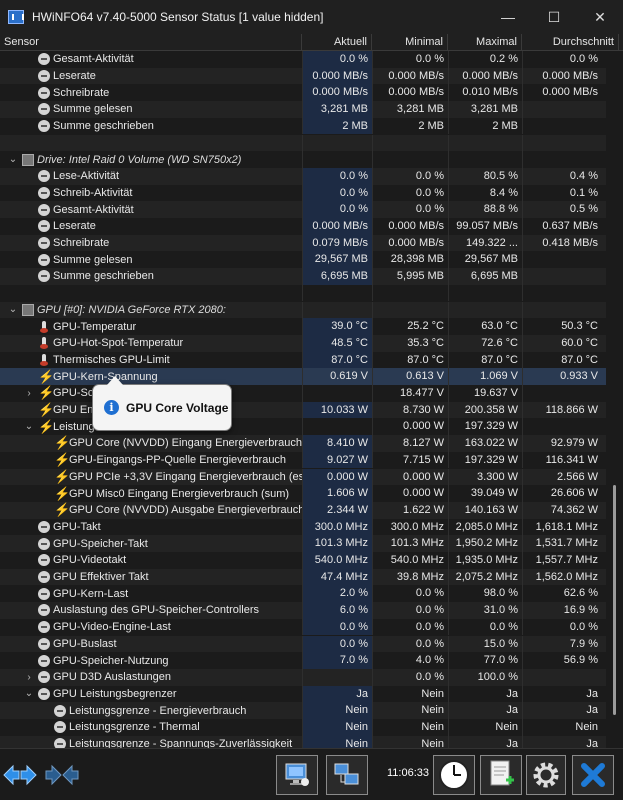  Describe the element at coordinates (485, 209) in the screenshot. I see `max-value: 88.8 %` at that location.